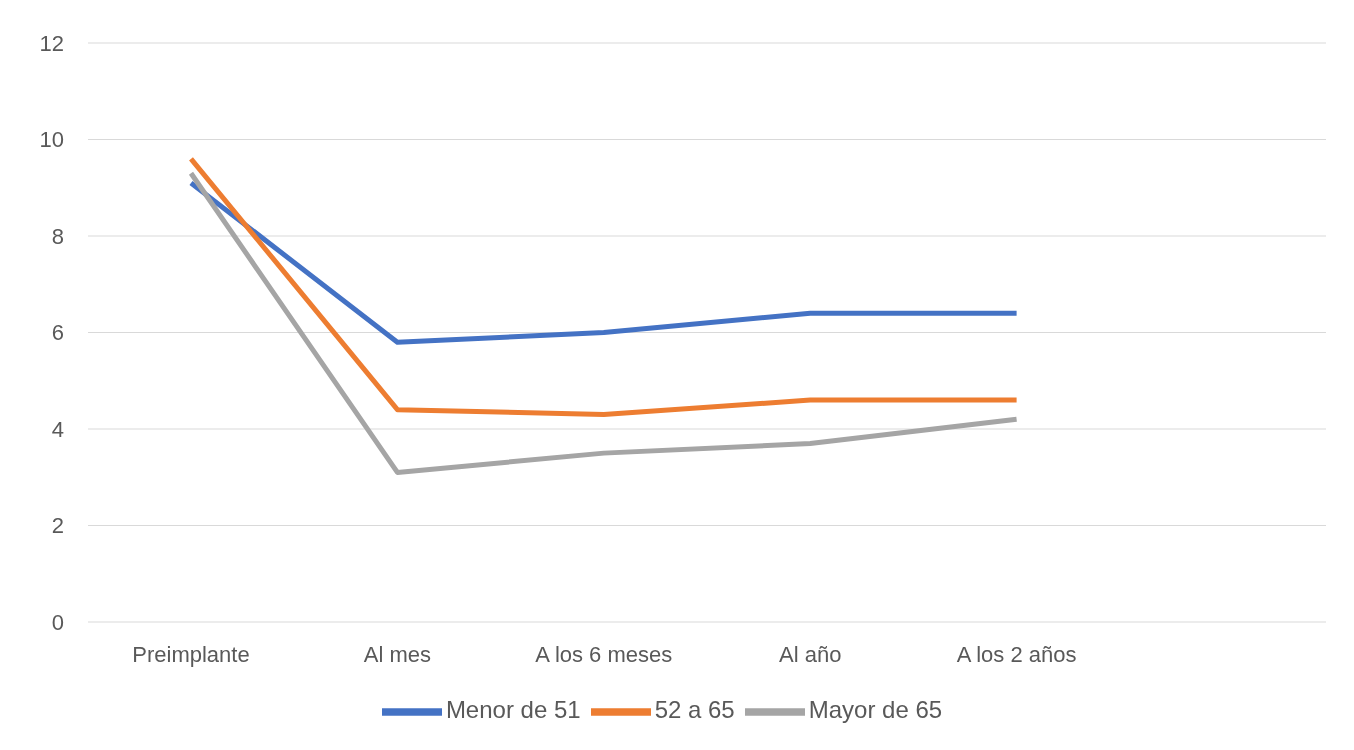 This screenshot has width=1354, height=750. Describe the element at coordinates (51, 43) in the screenshot. I see `y-tick-label: 12` at that location.